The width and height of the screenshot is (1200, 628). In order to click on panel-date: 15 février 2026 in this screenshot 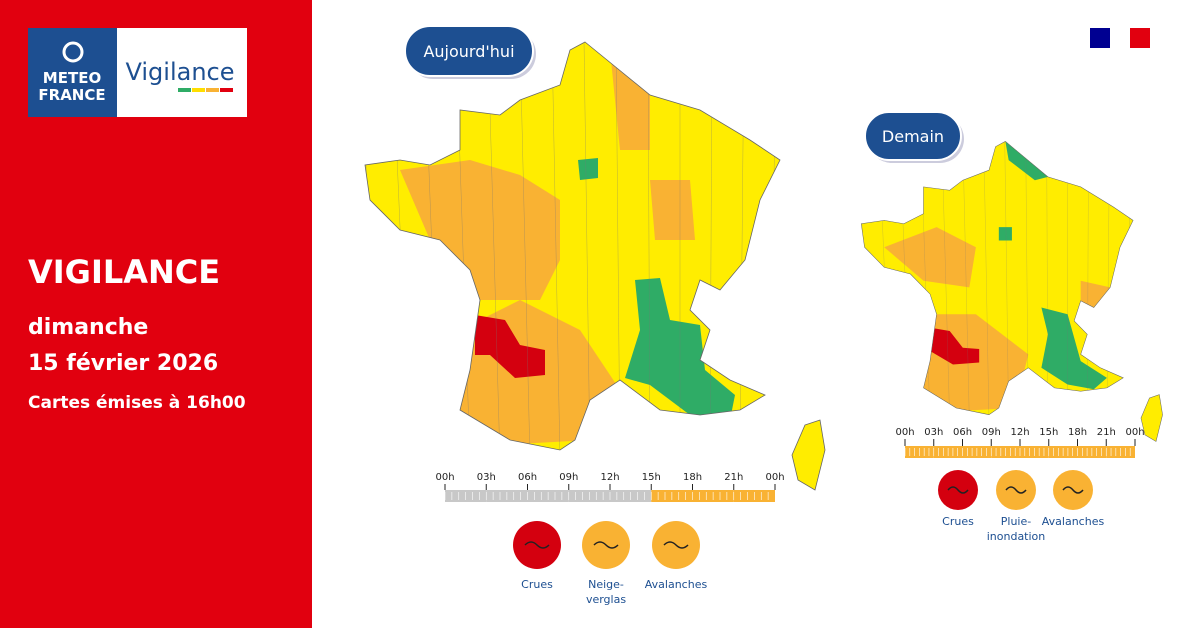, I will do `click(123, 363)`.